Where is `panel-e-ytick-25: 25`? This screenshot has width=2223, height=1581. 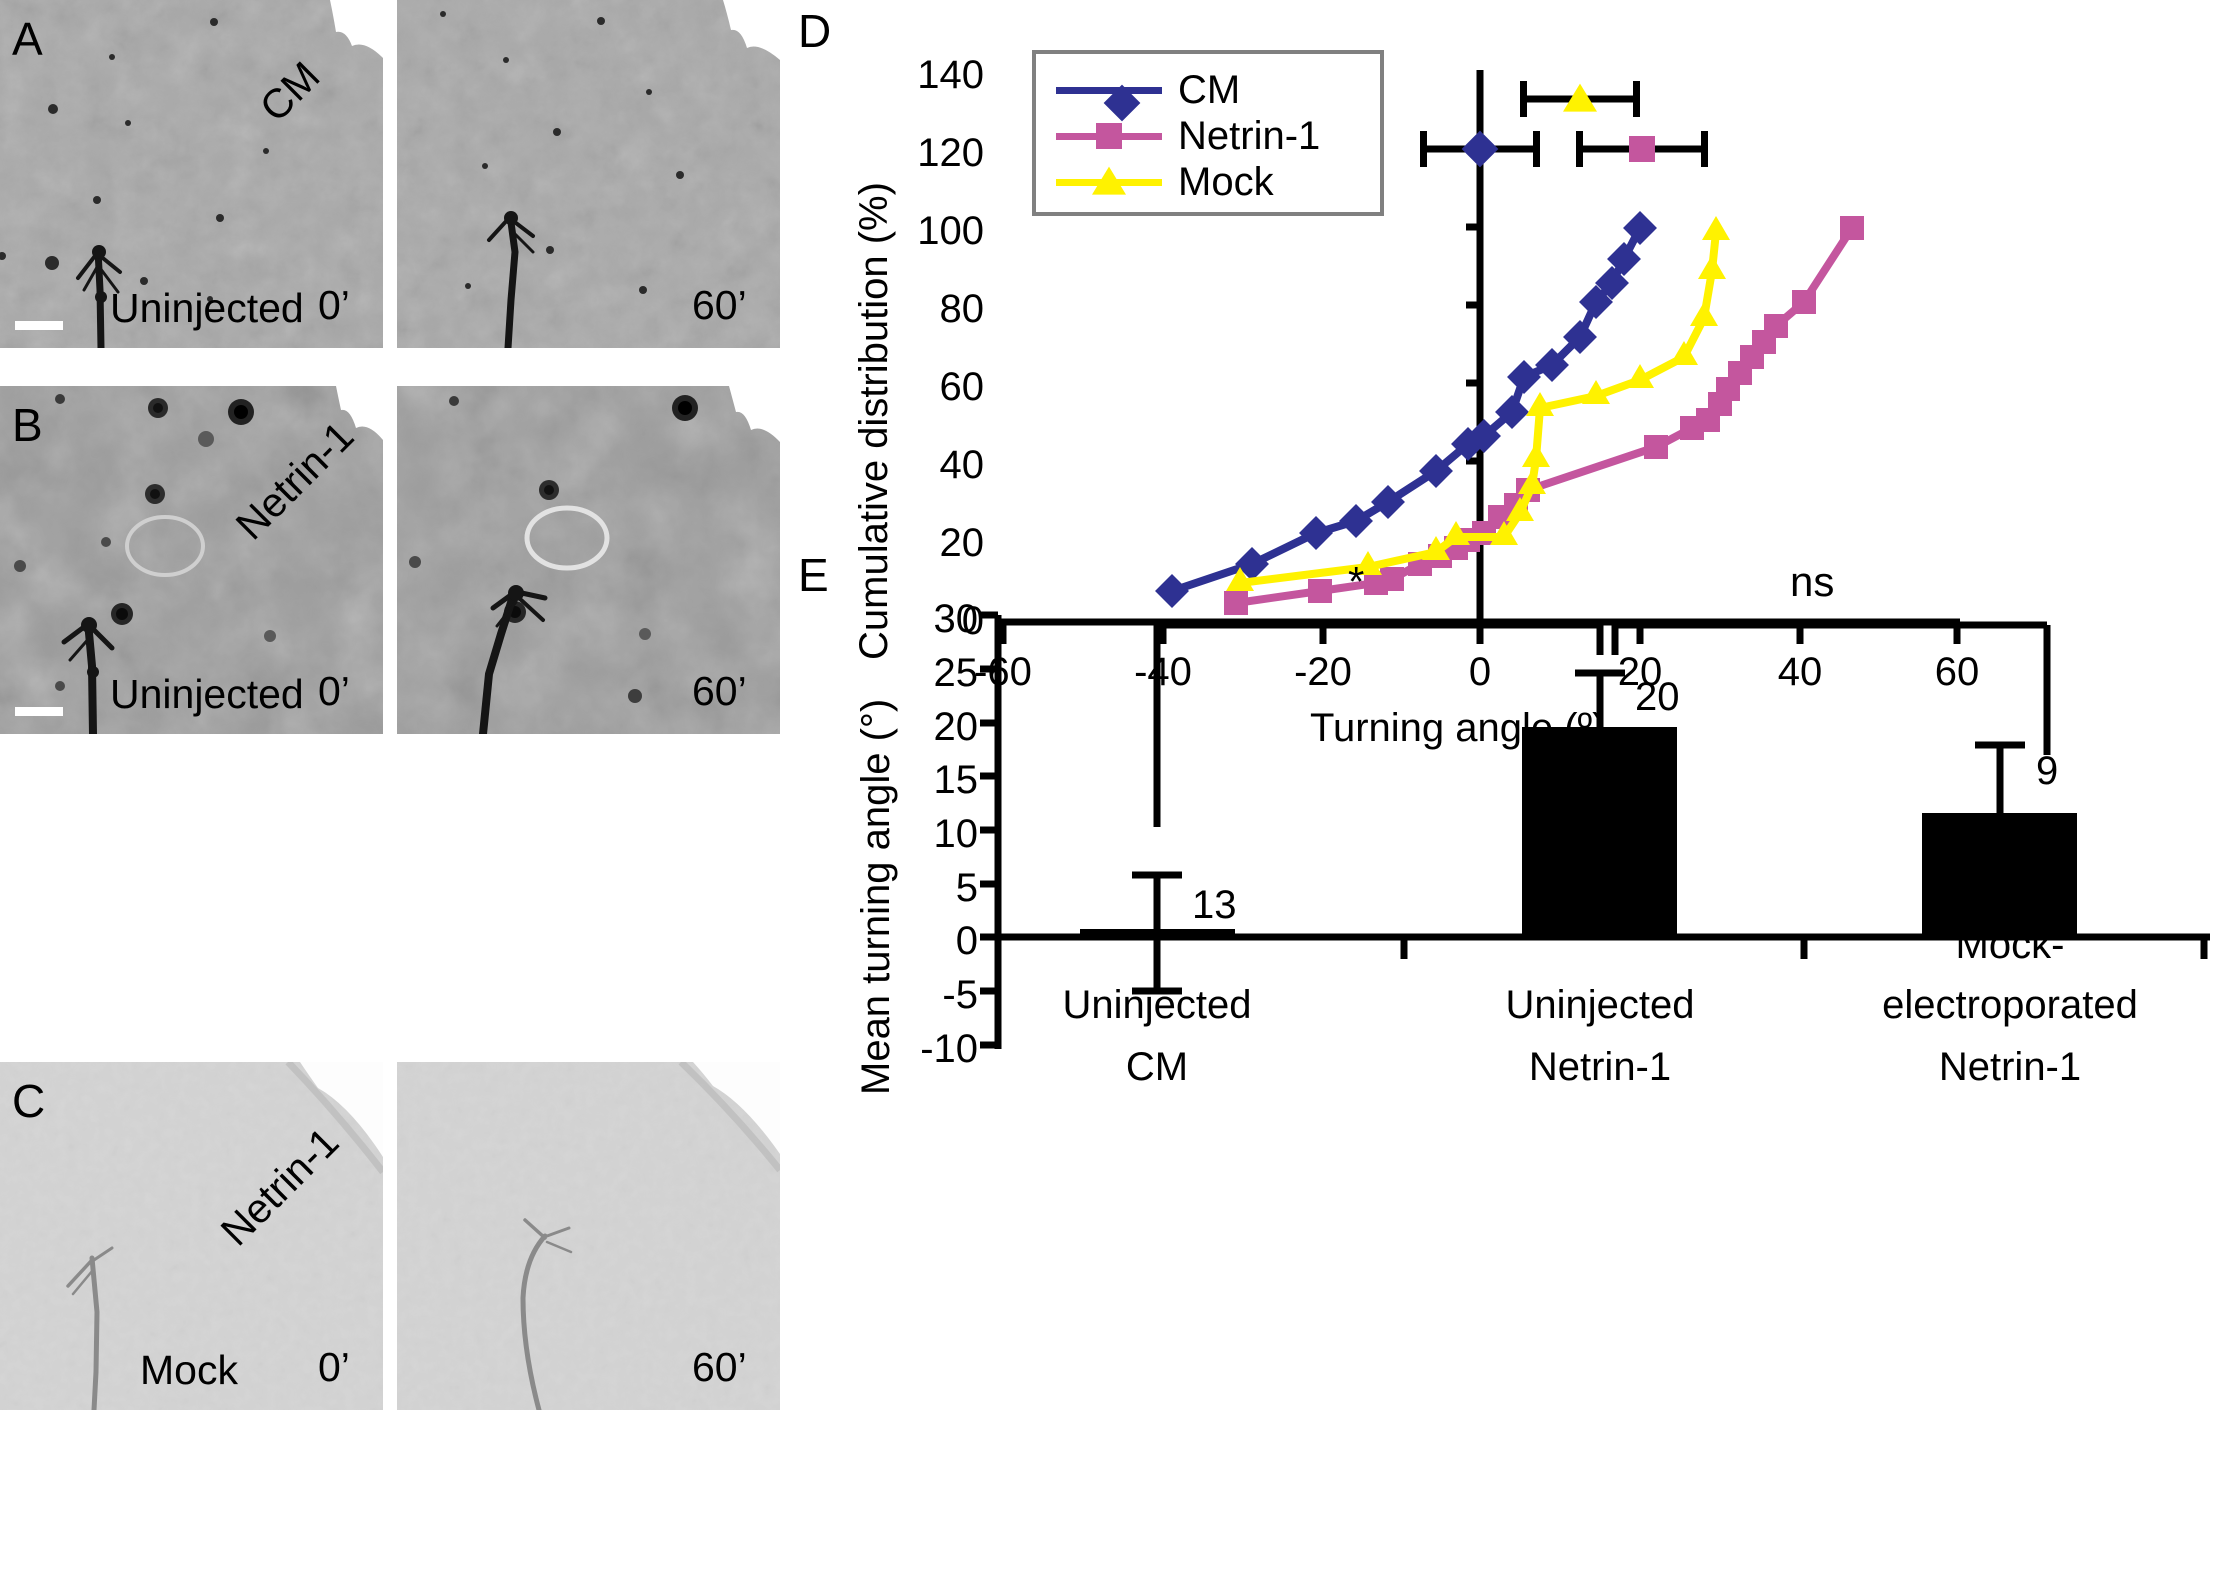
panel-e-ytick-25: 25 is located at coordinates (956, 673).